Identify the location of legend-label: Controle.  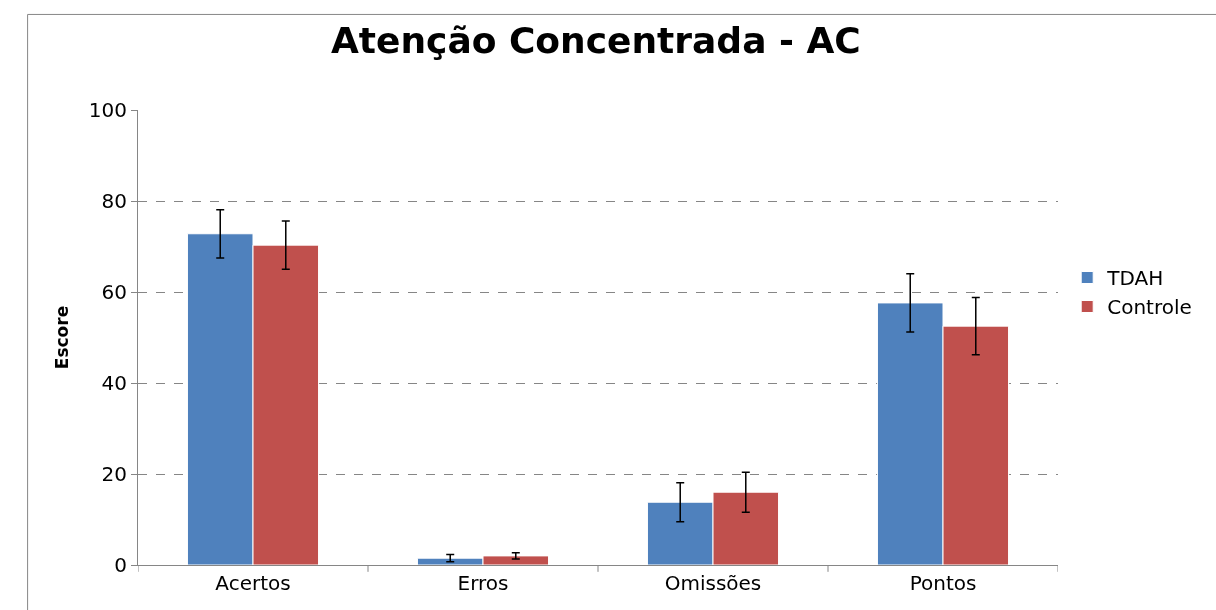
(1149, 307).